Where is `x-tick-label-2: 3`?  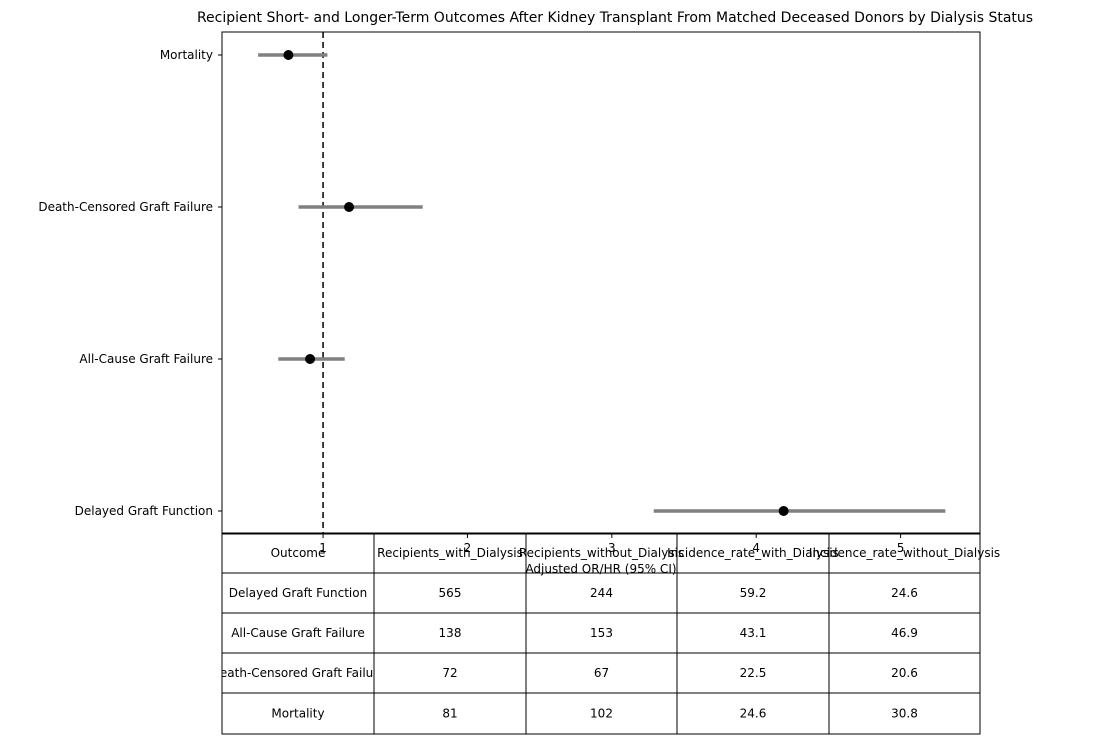 x-tick-label-2: 3 is located at coordinates (612, 548).